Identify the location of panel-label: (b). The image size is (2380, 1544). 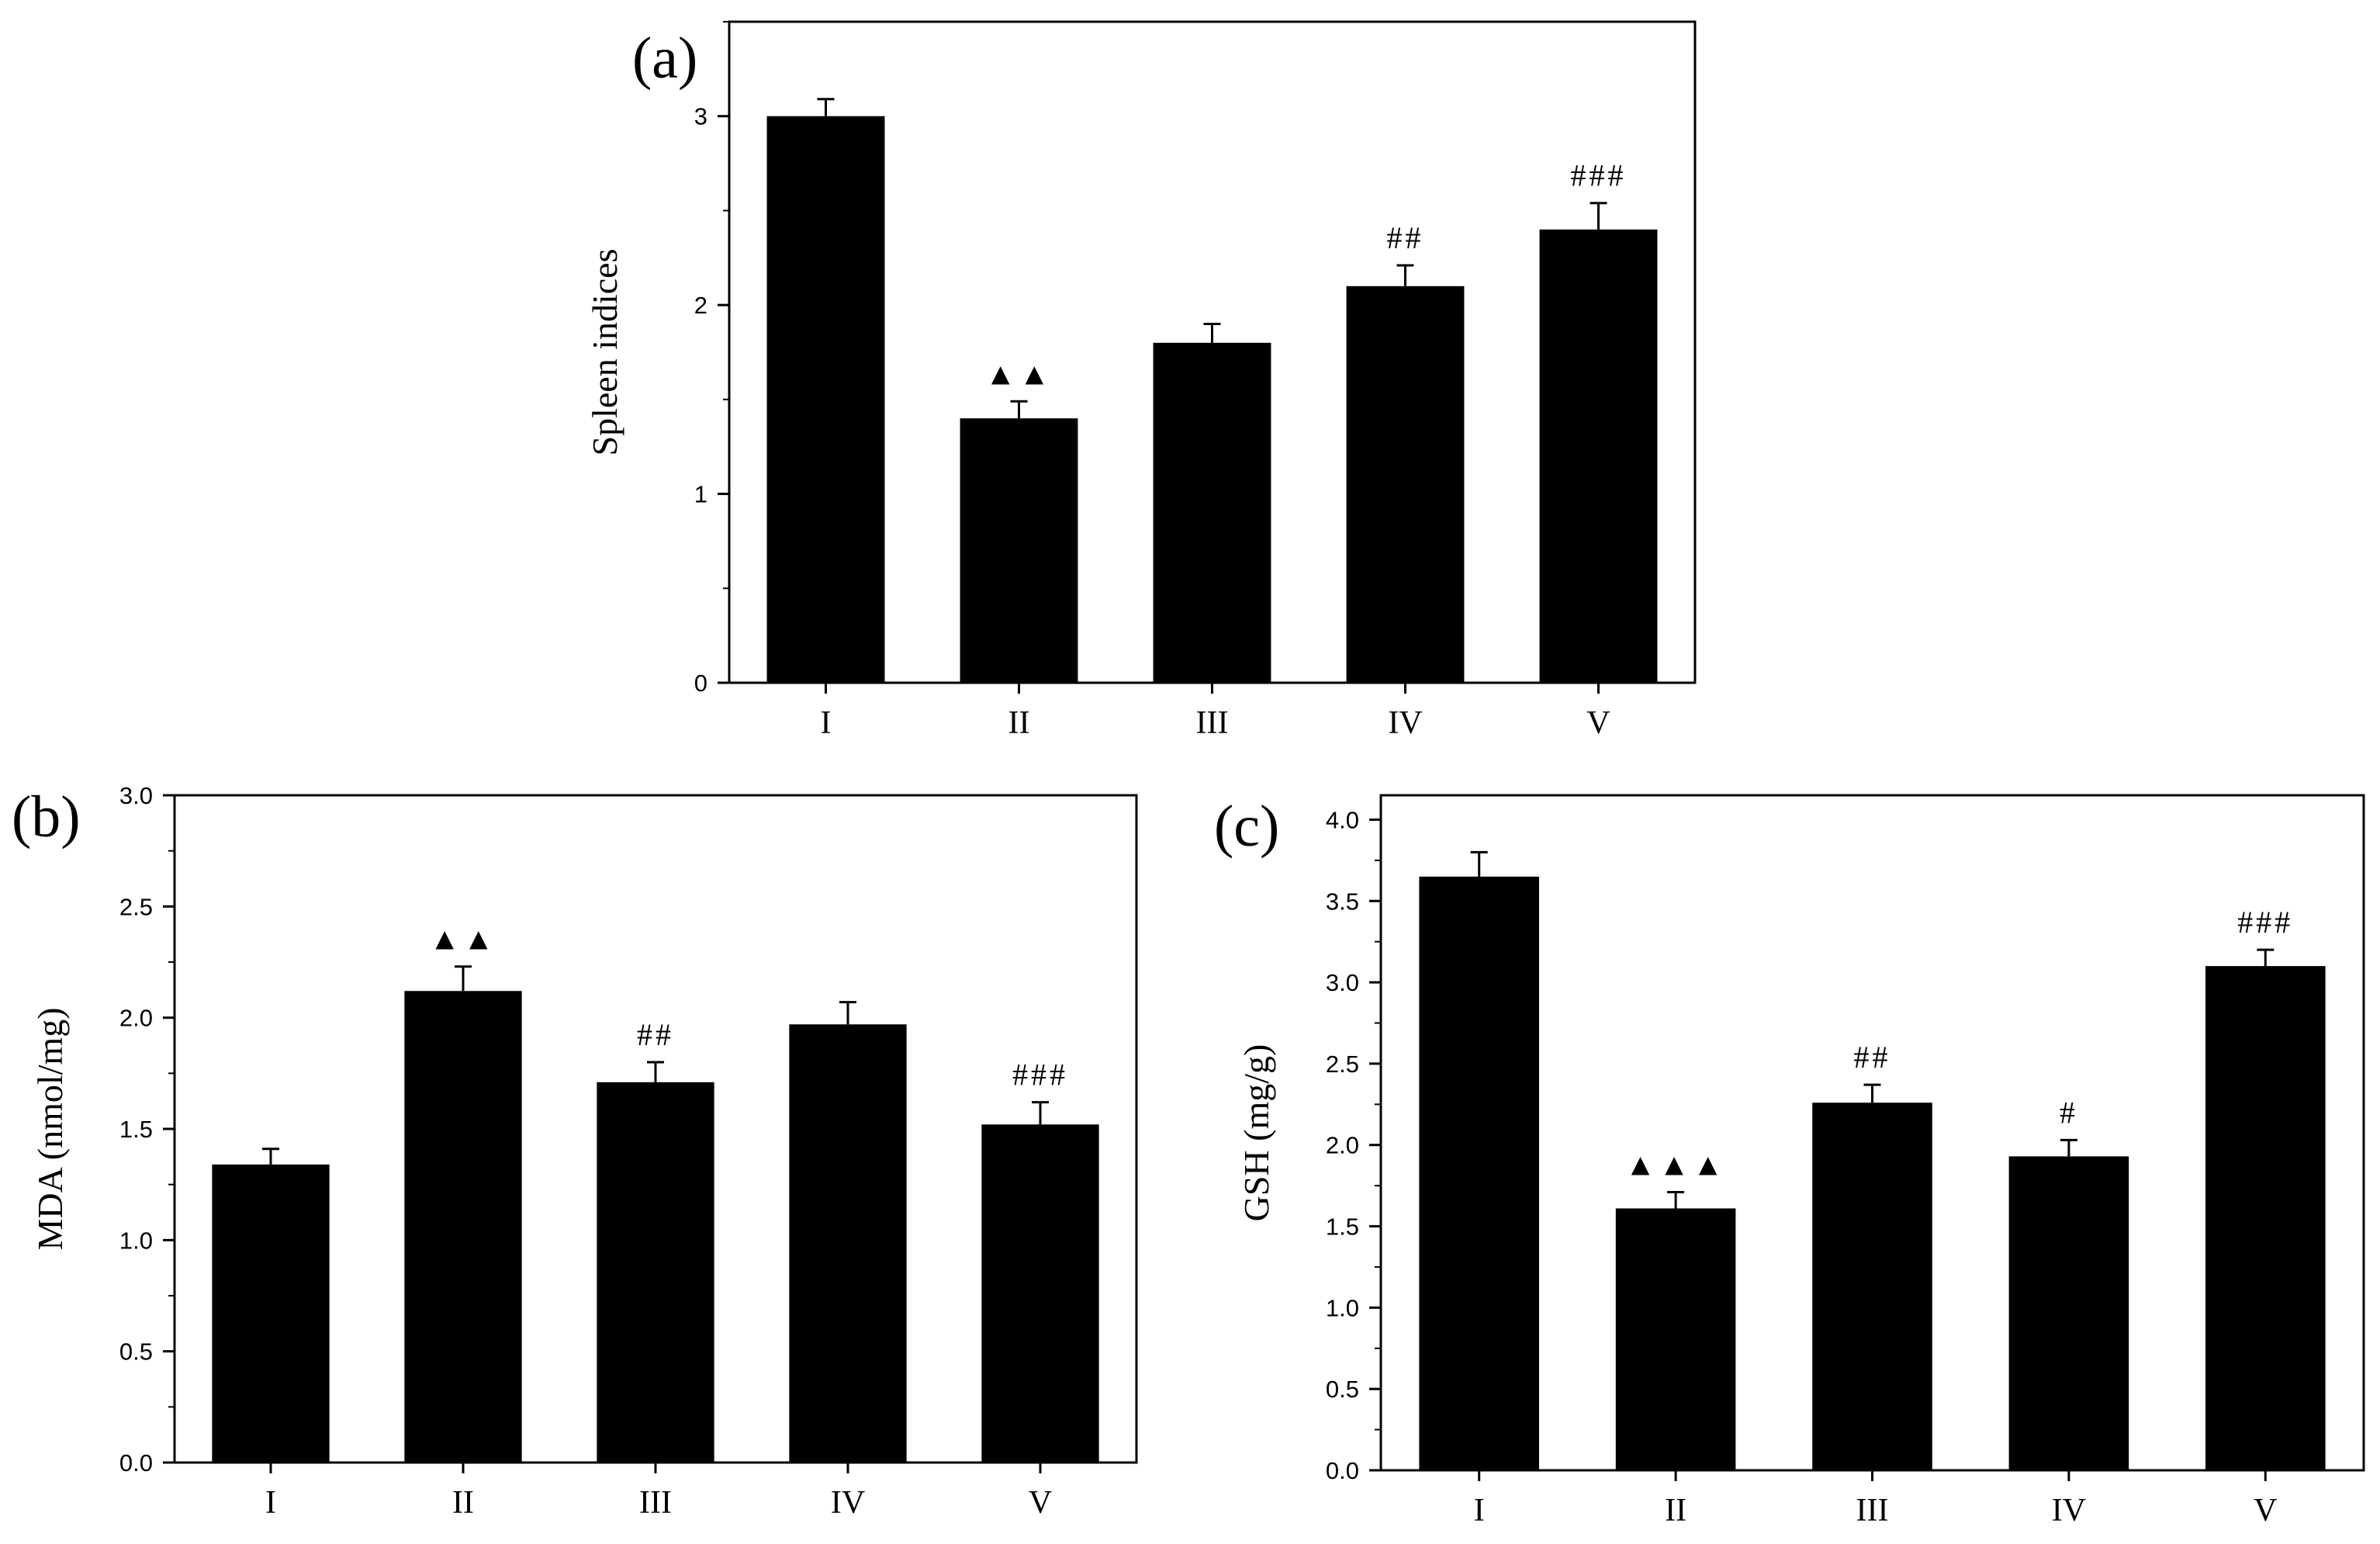
(46, 817).